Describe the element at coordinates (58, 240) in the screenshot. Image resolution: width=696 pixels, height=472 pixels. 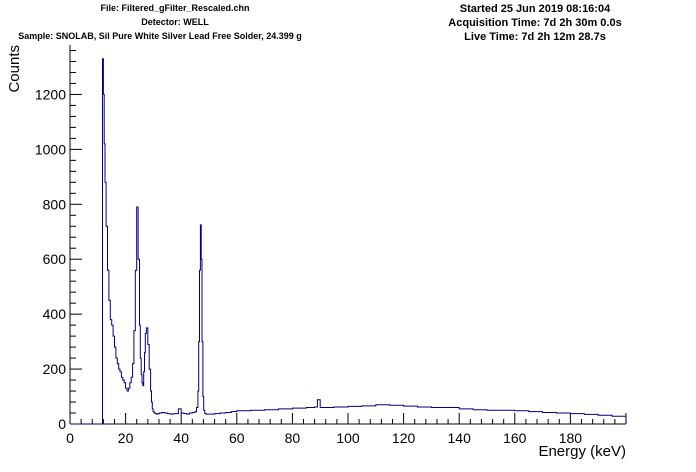
I see `y-axis-ticks: 0 200 400 600 800 1000 1200` at that location.